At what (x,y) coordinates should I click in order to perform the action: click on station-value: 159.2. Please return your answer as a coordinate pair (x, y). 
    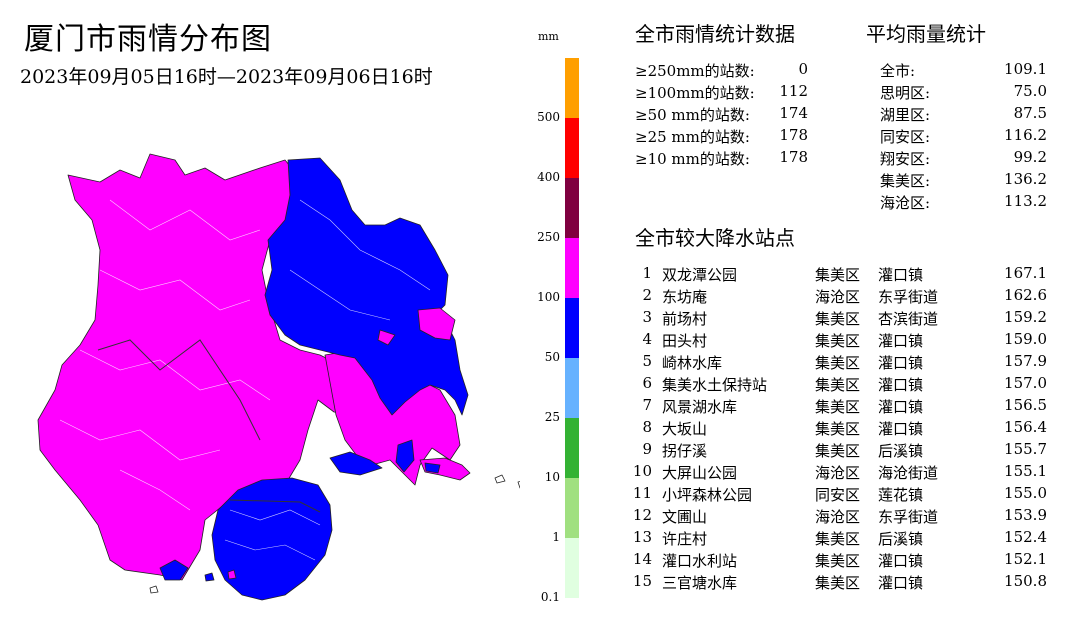
    Looking at the image, I should click on (1025, 317).